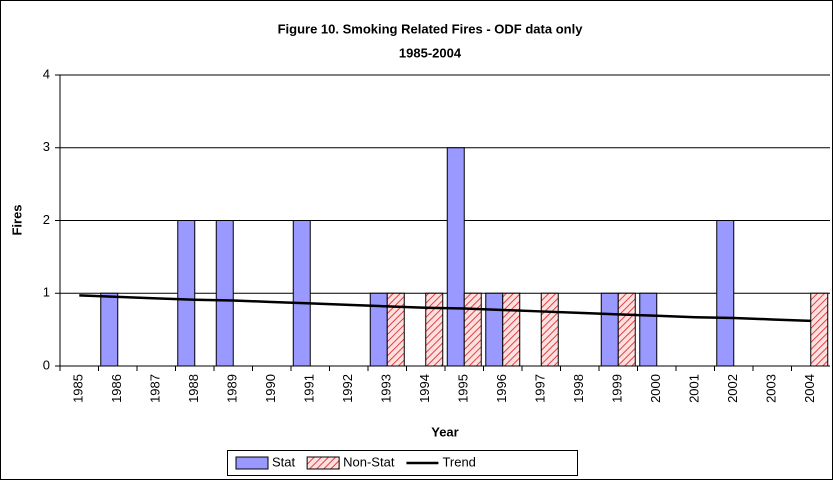 Image resolution: width=833 pixels, height=480 pixels. I want to click on chart-subtitle: 1985-2004, so click(430, 52).